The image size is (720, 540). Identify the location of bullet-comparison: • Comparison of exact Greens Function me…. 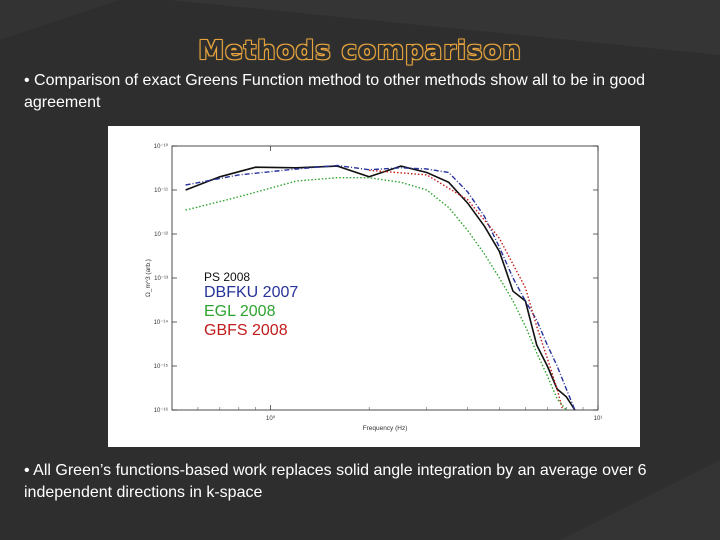
(335, 91).